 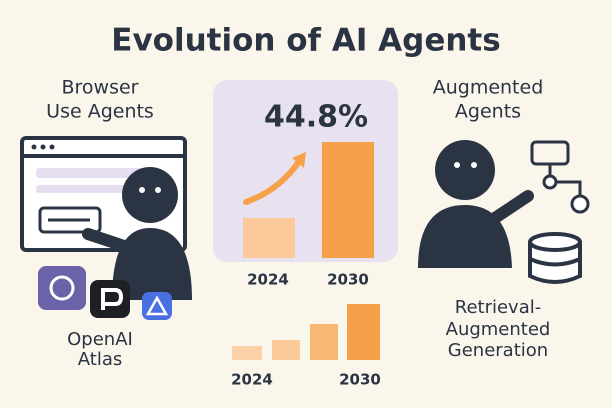 I want to click on left-caption: OpenAI, so click(x=100, y=339).